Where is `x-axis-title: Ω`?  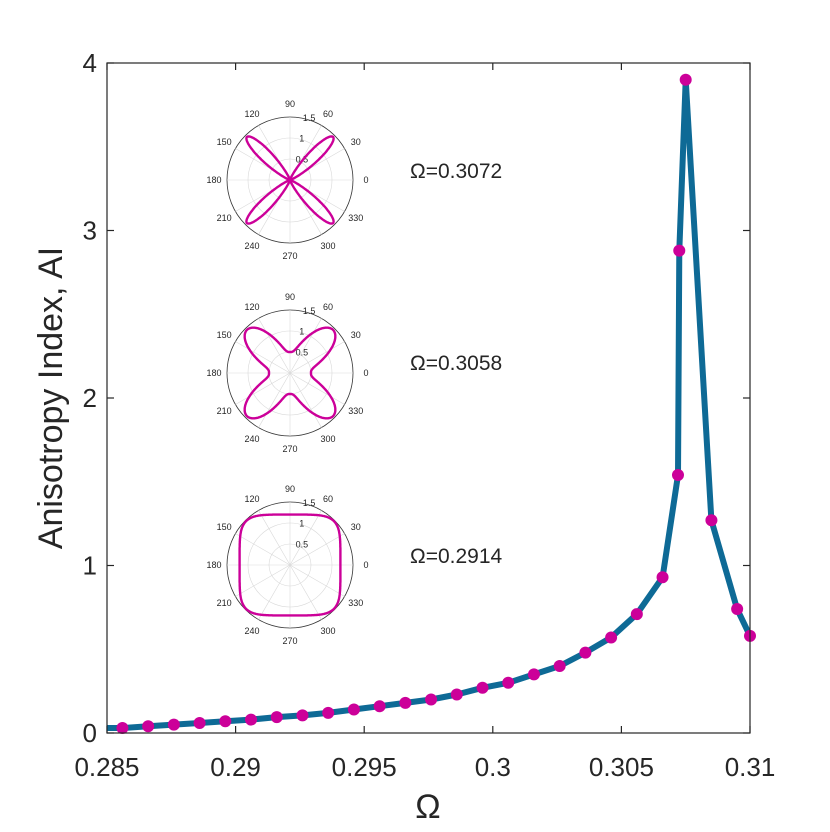
x-axis-title: Ω is located at coordinates (427, 807).